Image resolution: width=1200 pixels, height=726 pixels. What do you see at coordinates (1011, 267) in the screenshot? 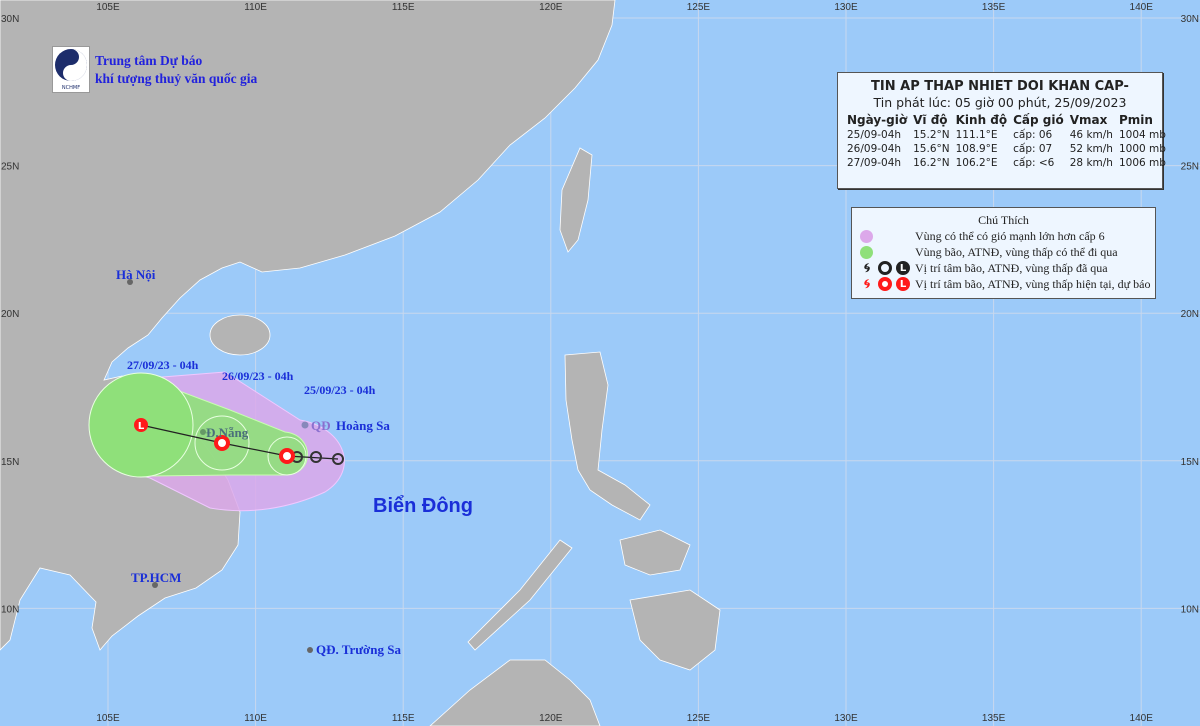
I see `legend-label: Vị trí tâm bão, ATNĐ, vùng thấp đã qua` at bounding box center [1011, 267].